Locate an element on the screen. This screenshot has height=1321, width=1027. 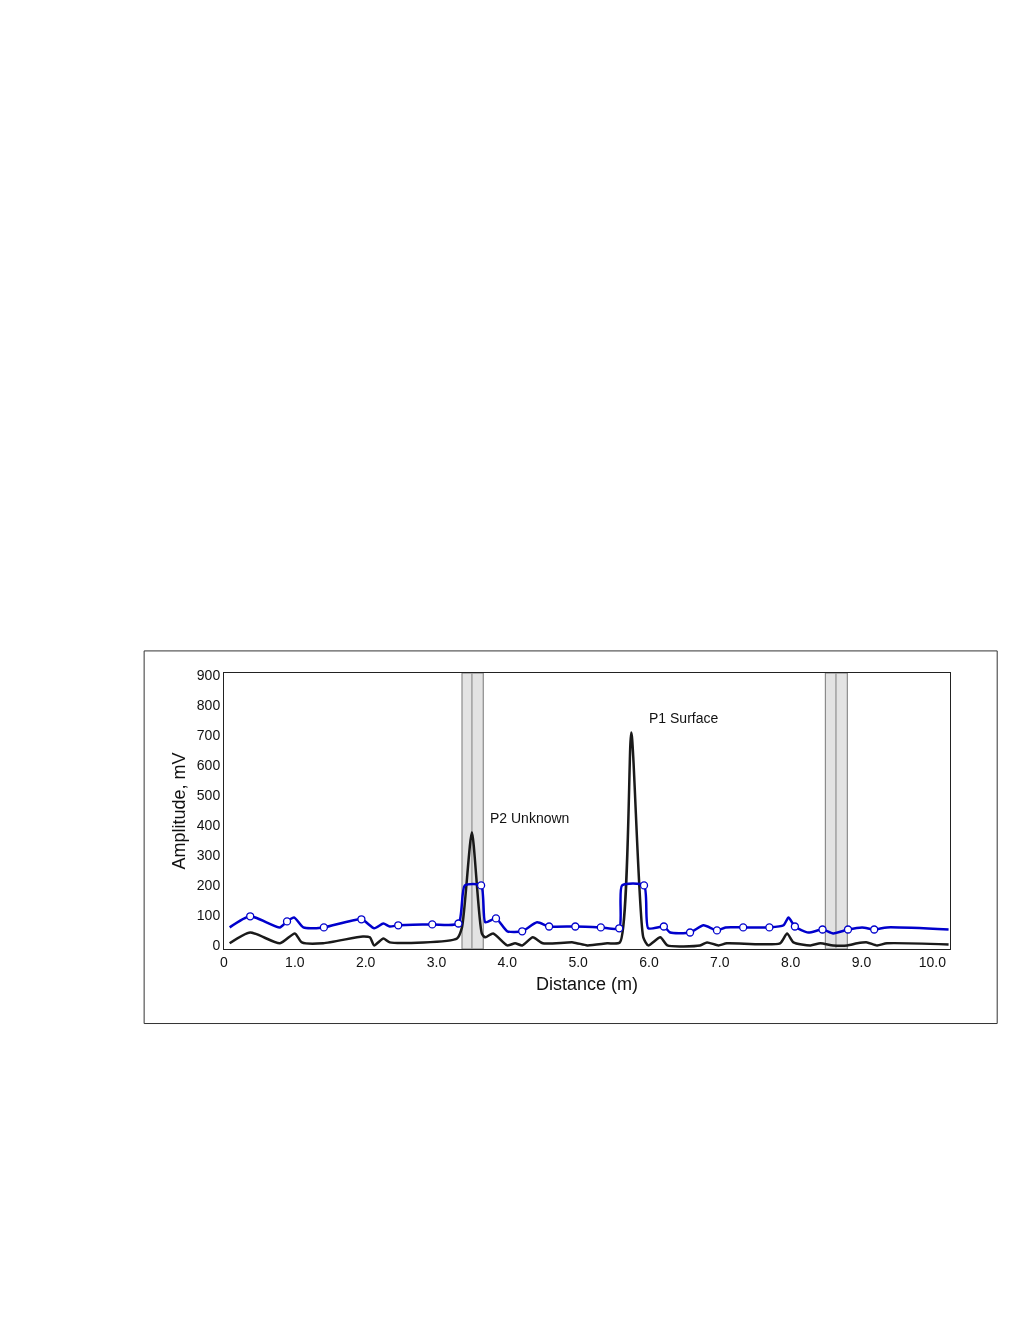
y-tick-label: 200 is located at coordinates (208, 885).